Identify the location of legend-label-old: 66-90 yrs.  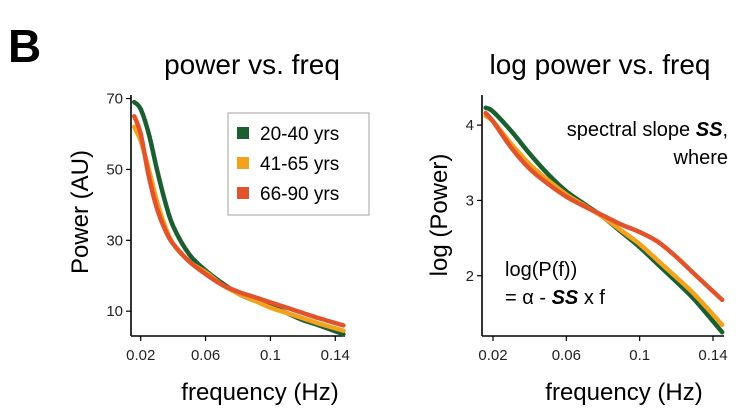
(299, 194).